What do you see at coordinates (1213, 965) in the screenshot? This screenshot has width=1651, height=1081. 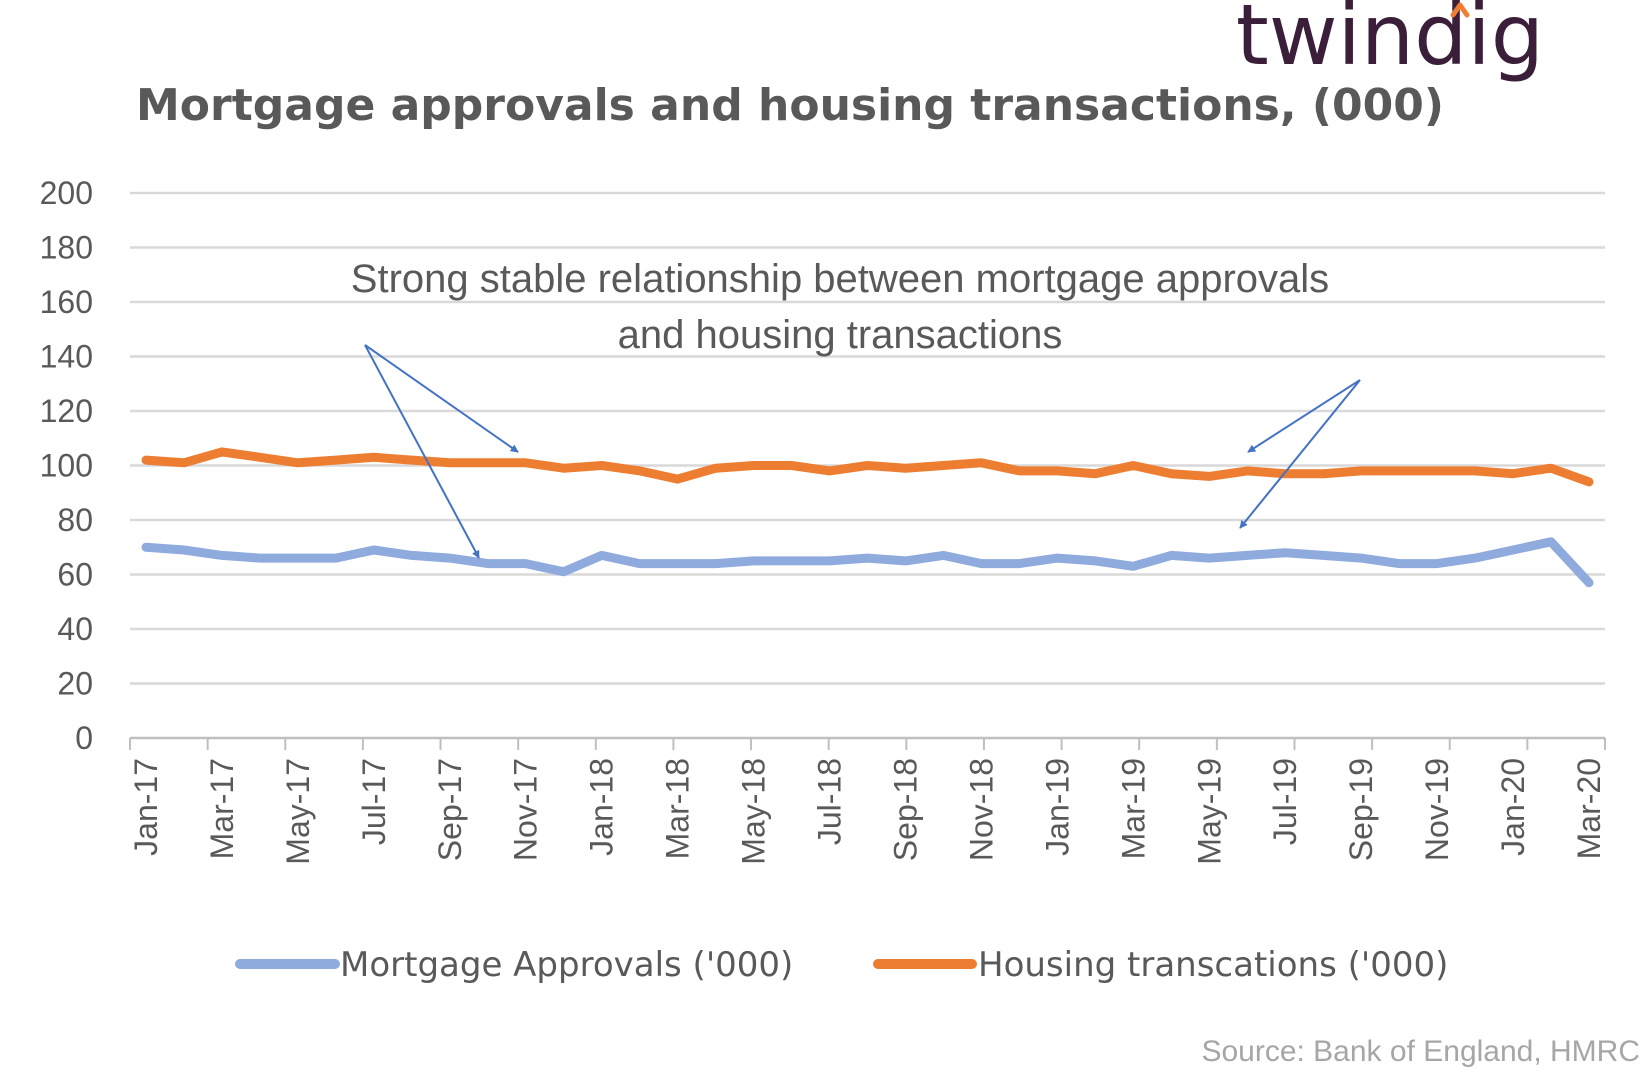 I see `legend-label-housing-transactions: Housing transcations ('000)` at bounding box center [1213, 965].